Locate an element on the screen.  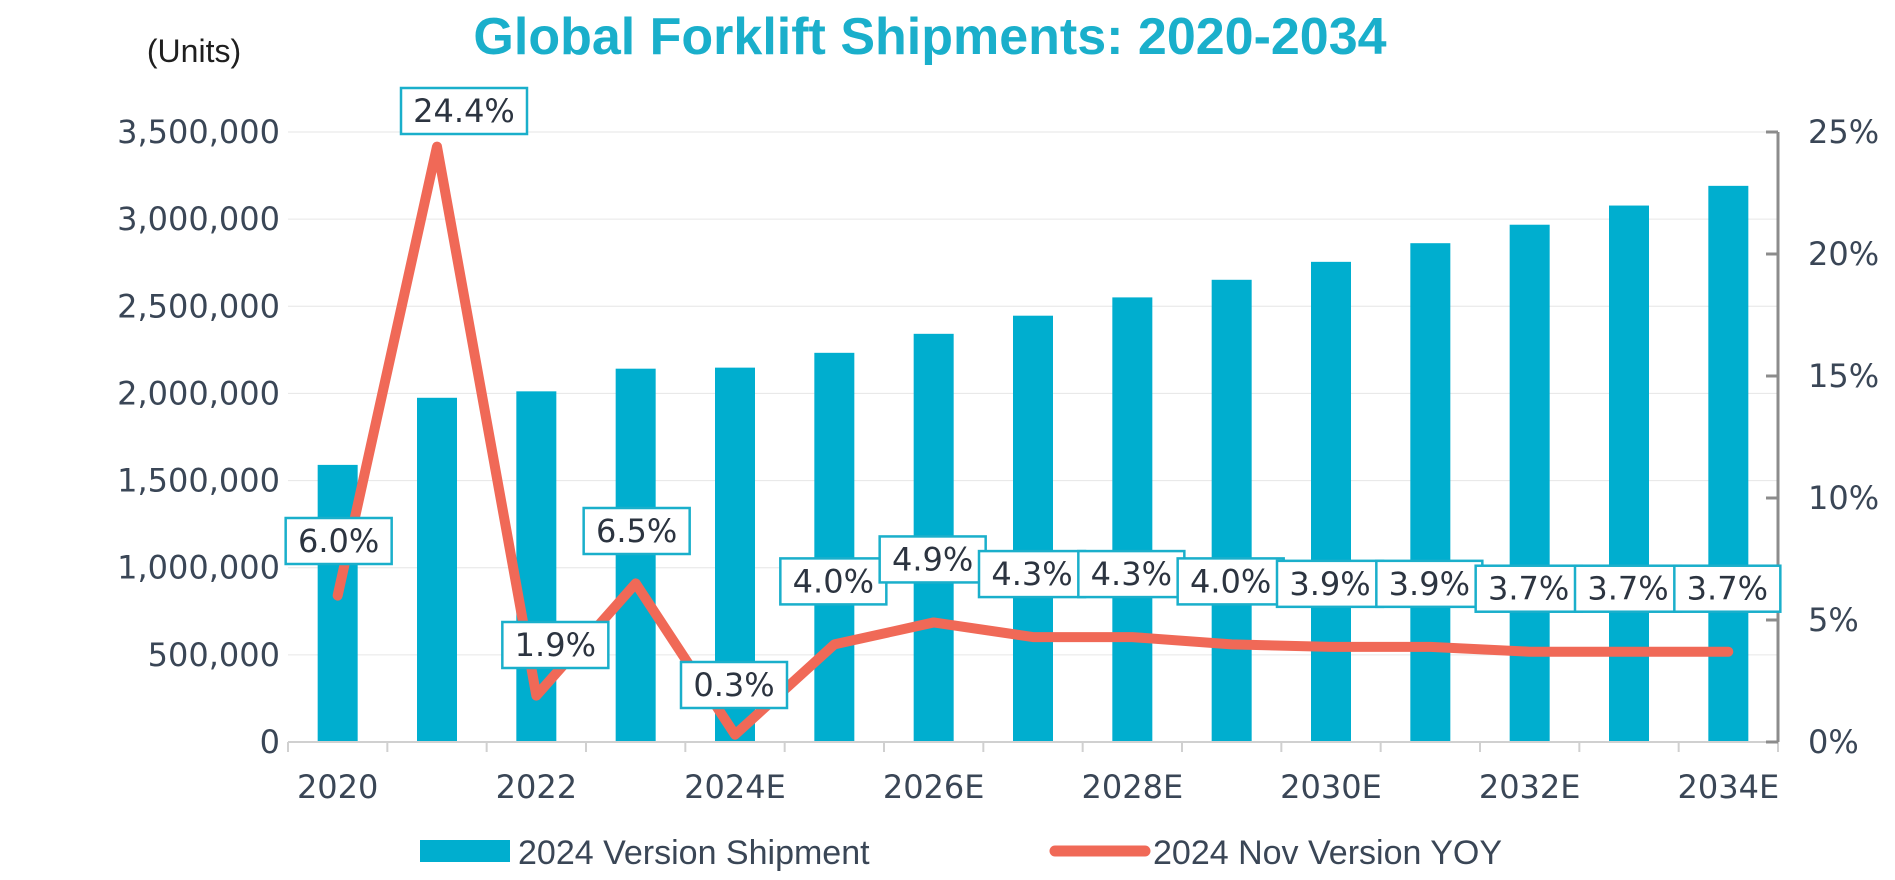
data-label-2021: 24.4% is located at coordinates (464, 111).